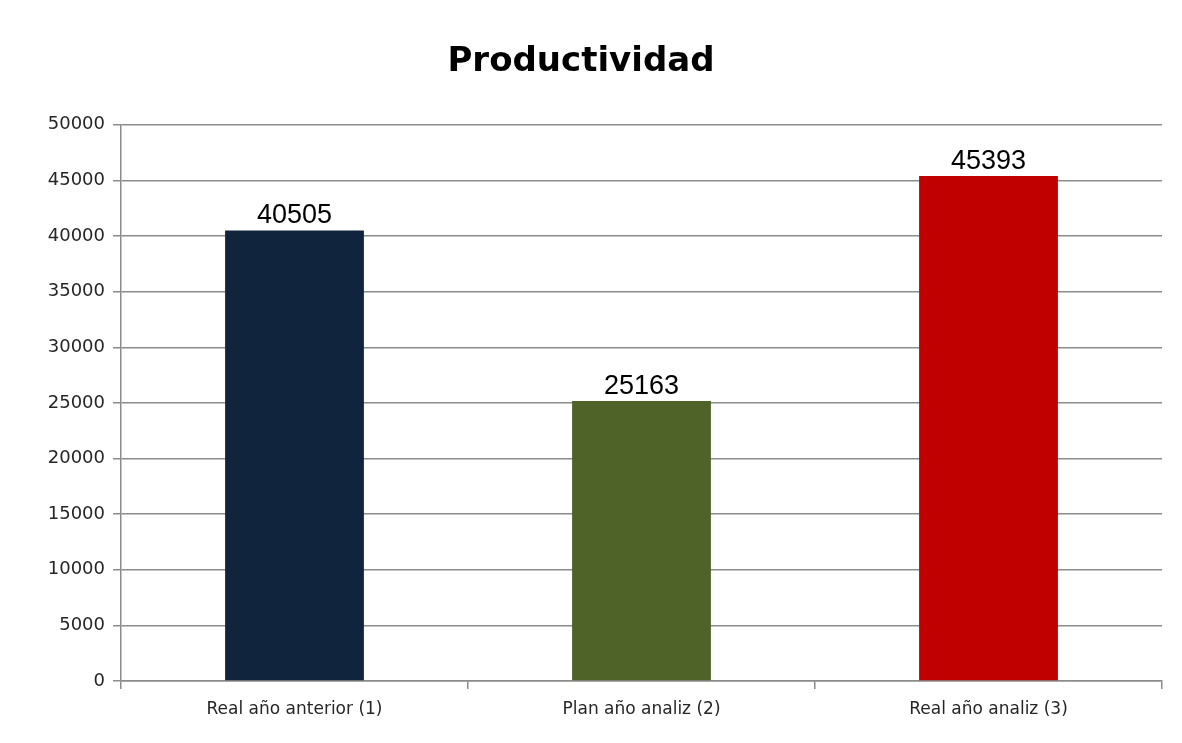  Describe the element at coordinates (76, 345) in the screenshot. I see `y-tick-label: 30000` at that location.